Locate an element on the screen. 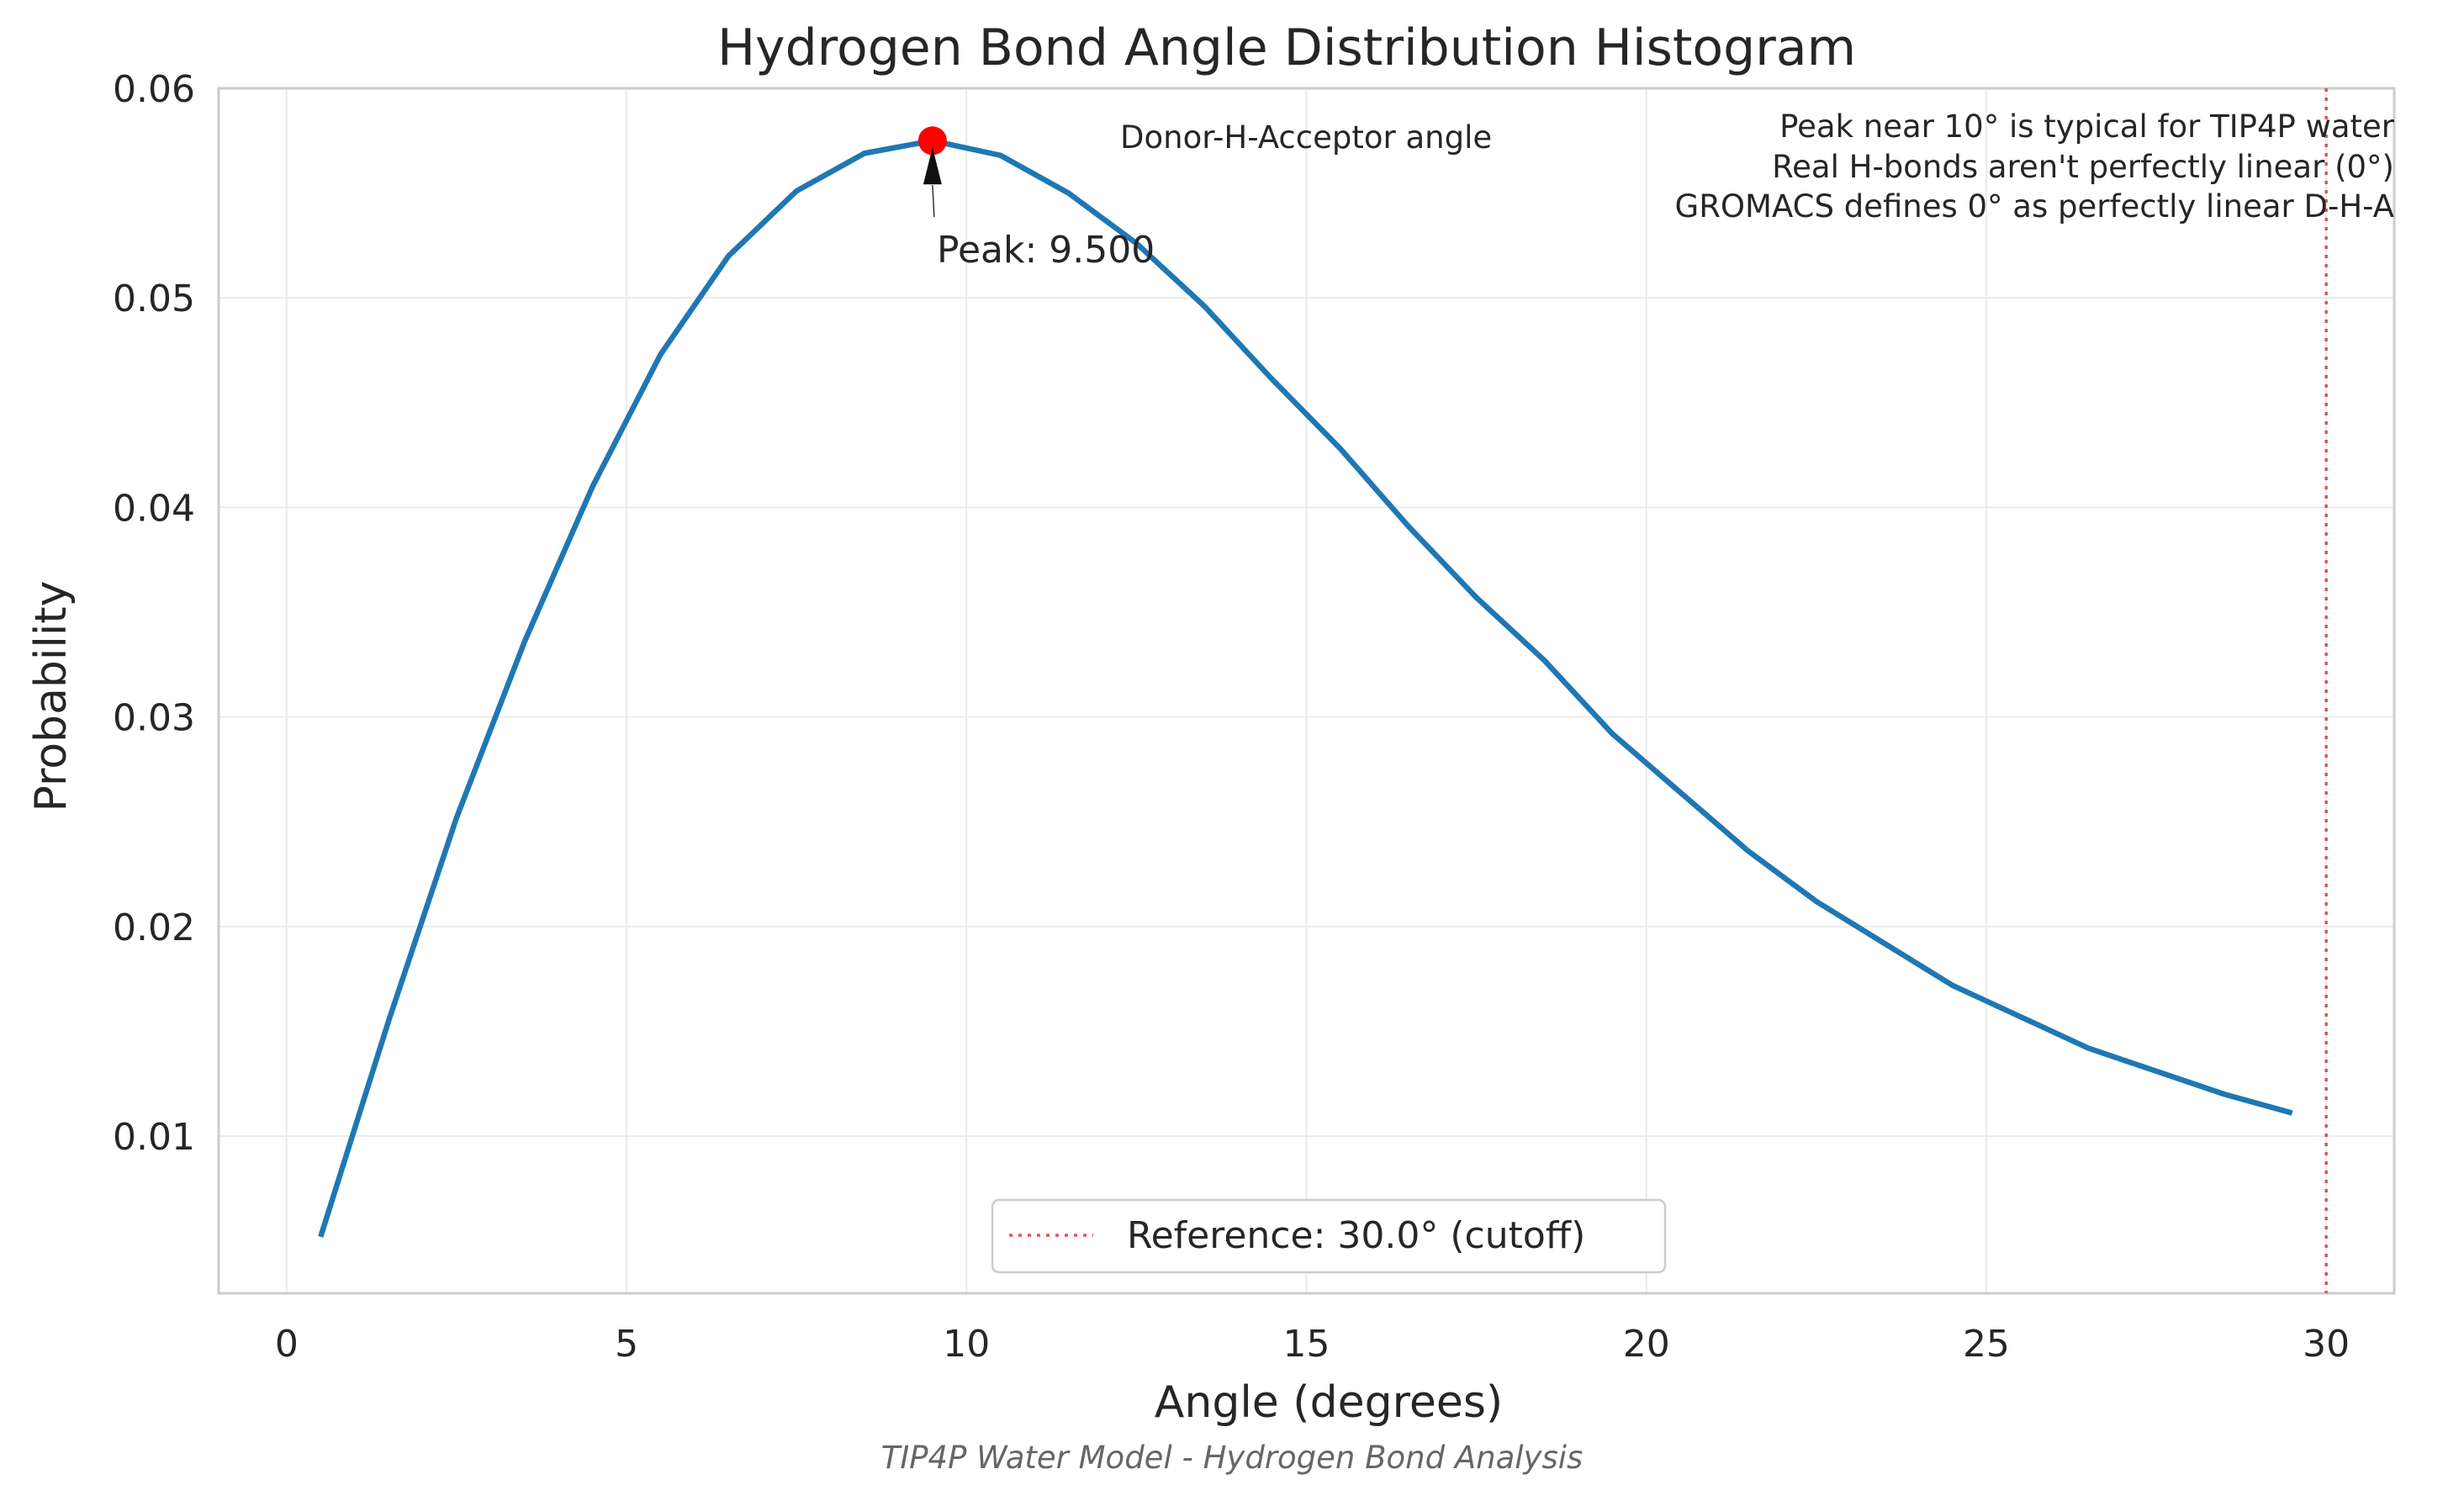 This screenshot has height=1501, width=2464. y-tick-label: 0.04 is located at coordinates (154, 509).